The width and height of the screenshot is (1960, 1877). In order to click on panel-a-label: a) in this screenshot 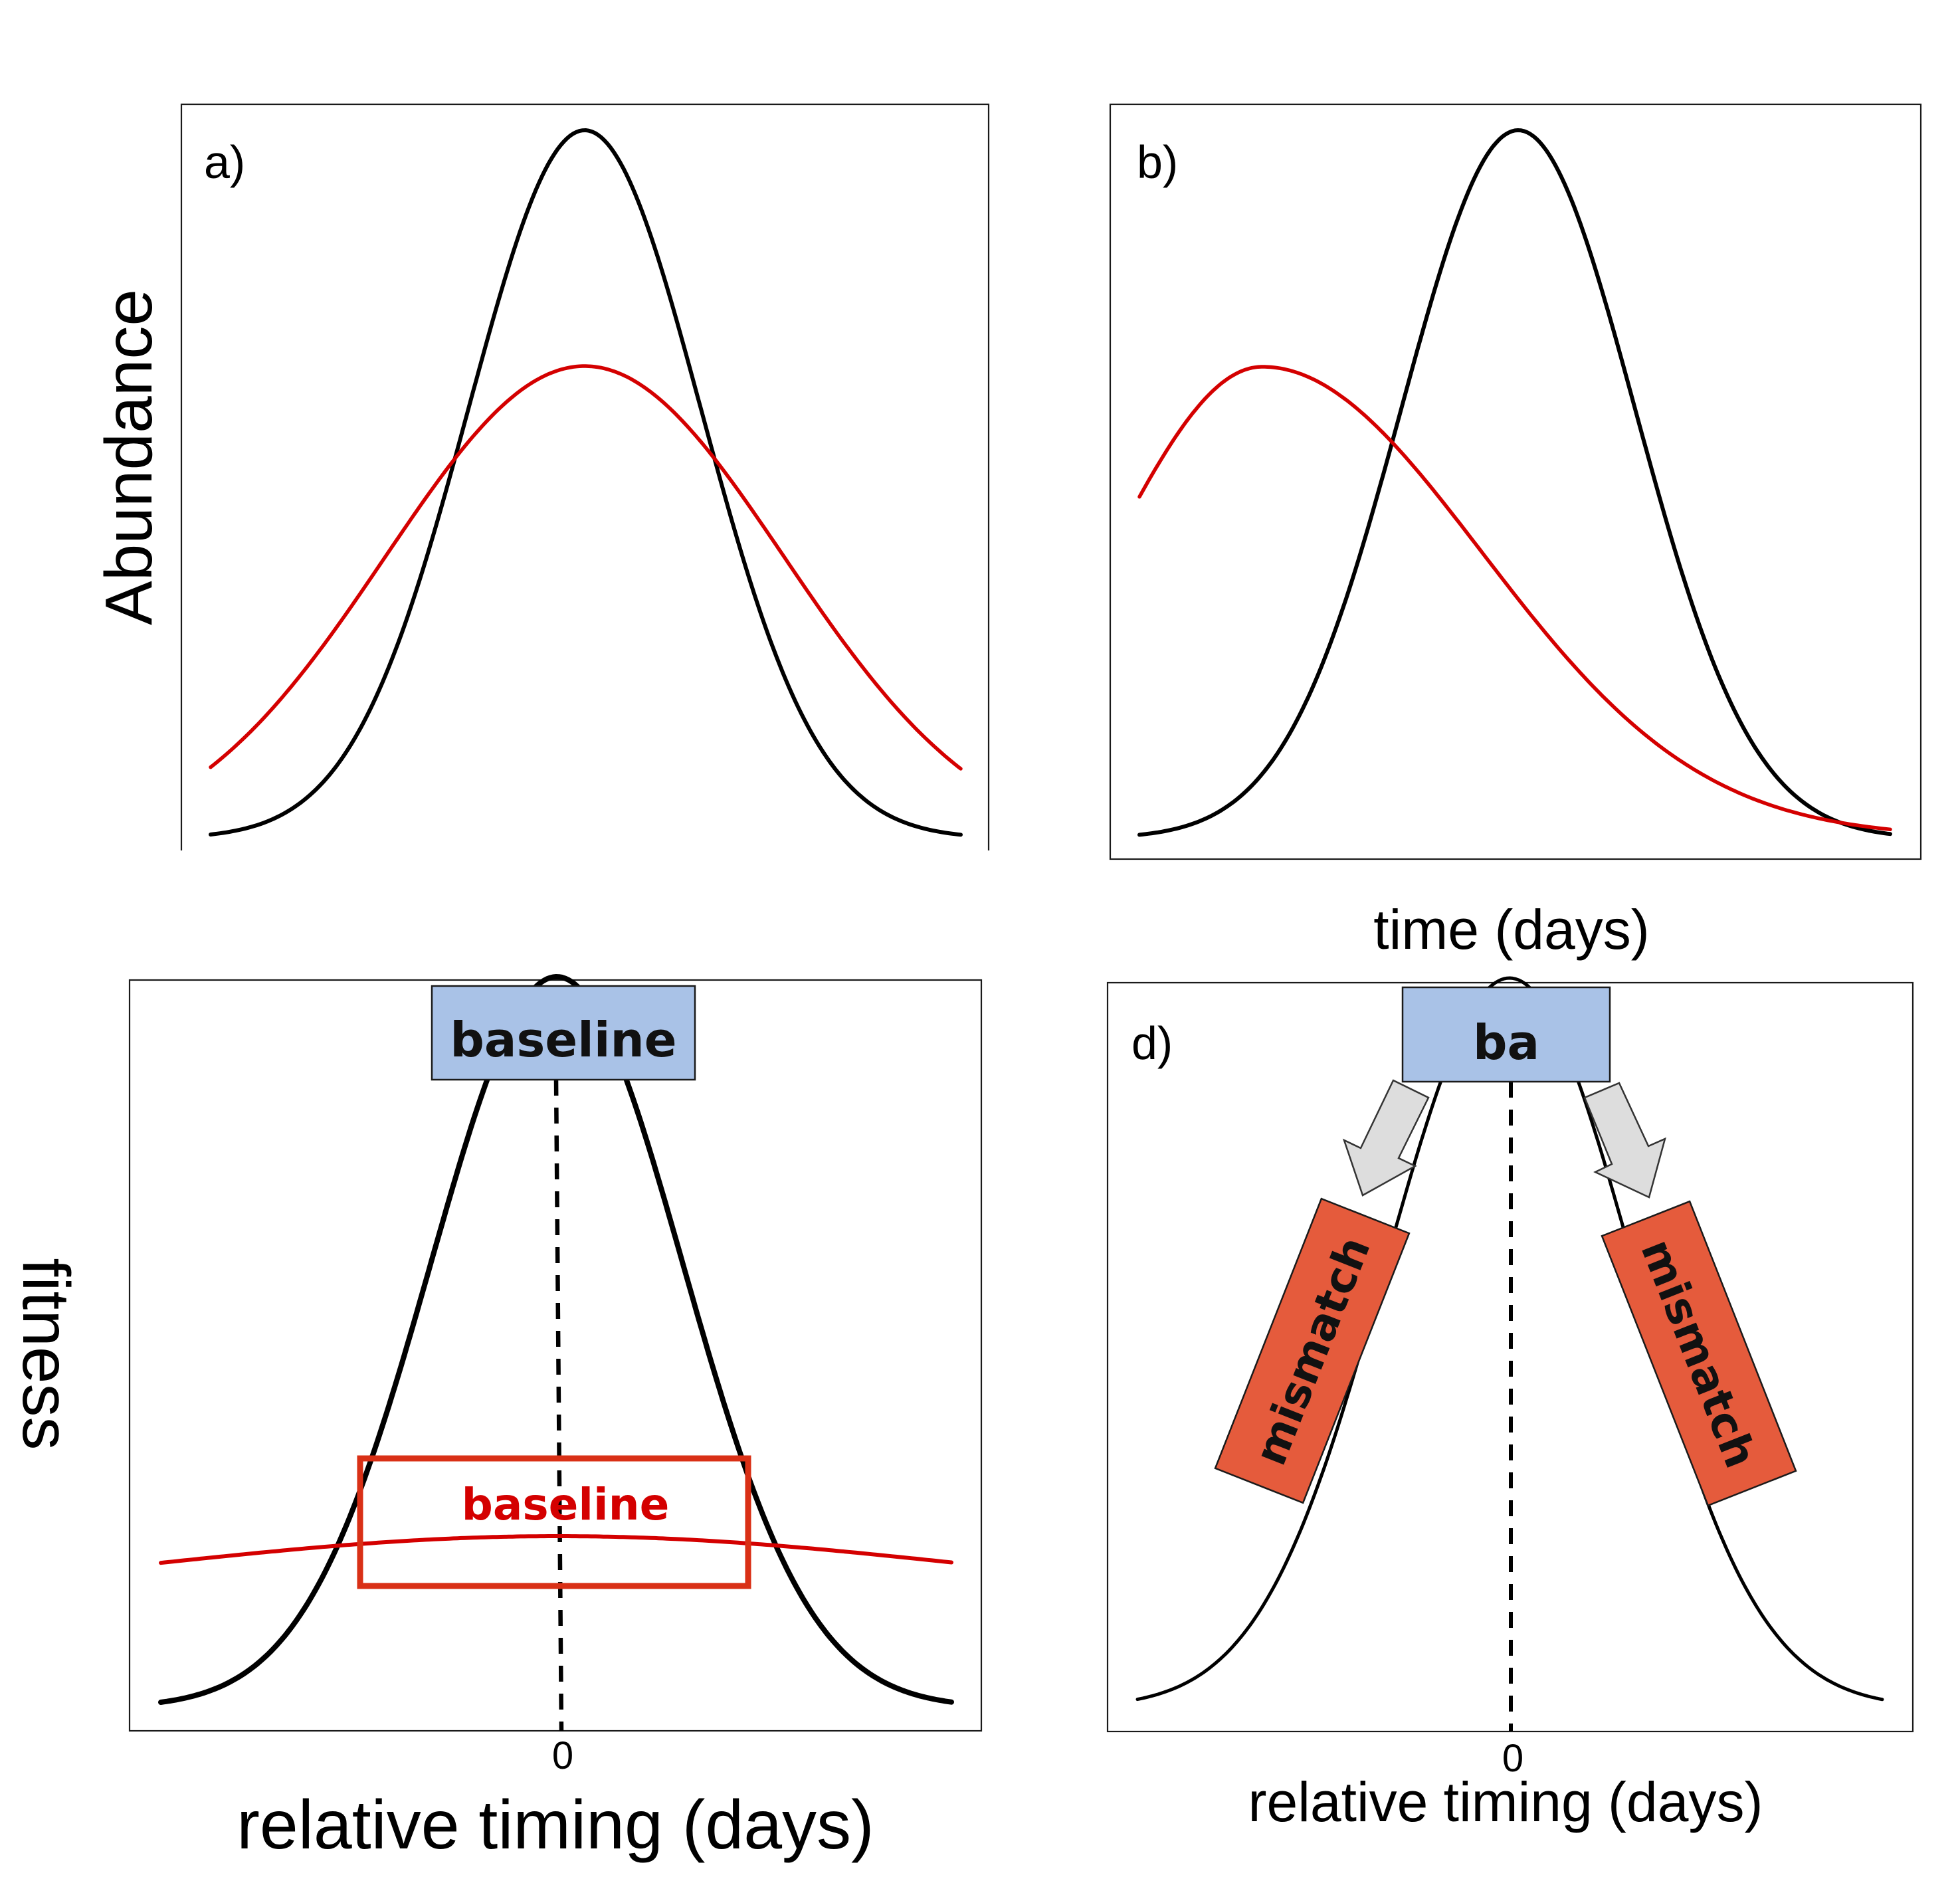, I will do `click(224, 162)`.